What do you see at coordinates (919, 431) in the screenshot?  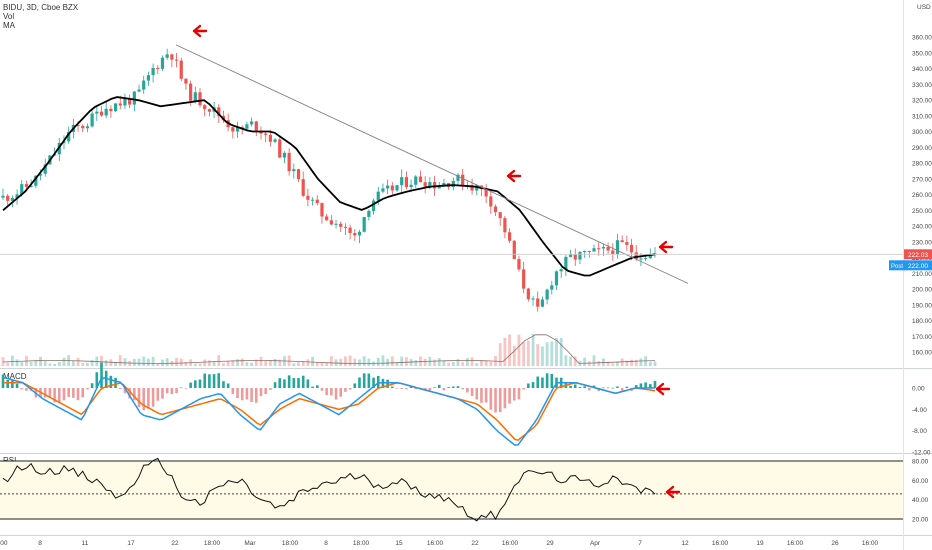 I see `macd-tick-label: -8.00` at bounding box center [919, 431].